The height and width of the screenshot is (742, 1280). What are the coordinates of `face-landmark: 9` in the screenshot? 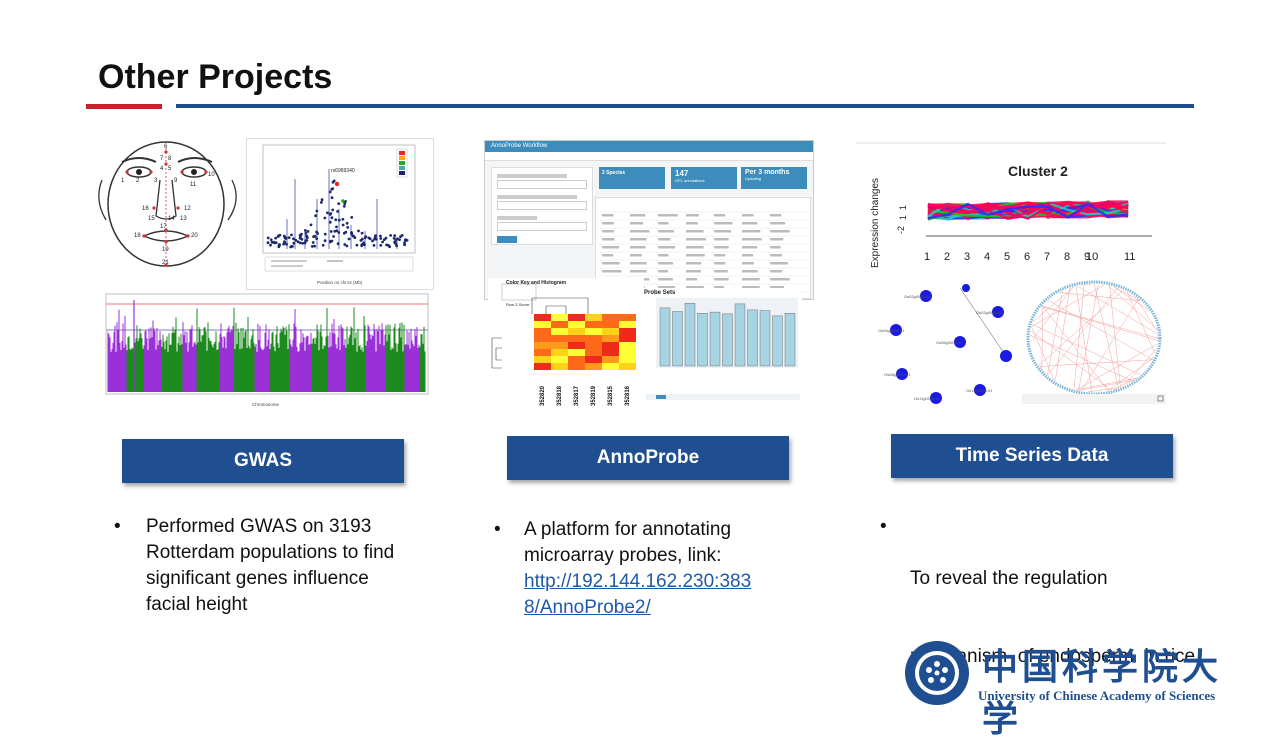 It's located at (176, 181).